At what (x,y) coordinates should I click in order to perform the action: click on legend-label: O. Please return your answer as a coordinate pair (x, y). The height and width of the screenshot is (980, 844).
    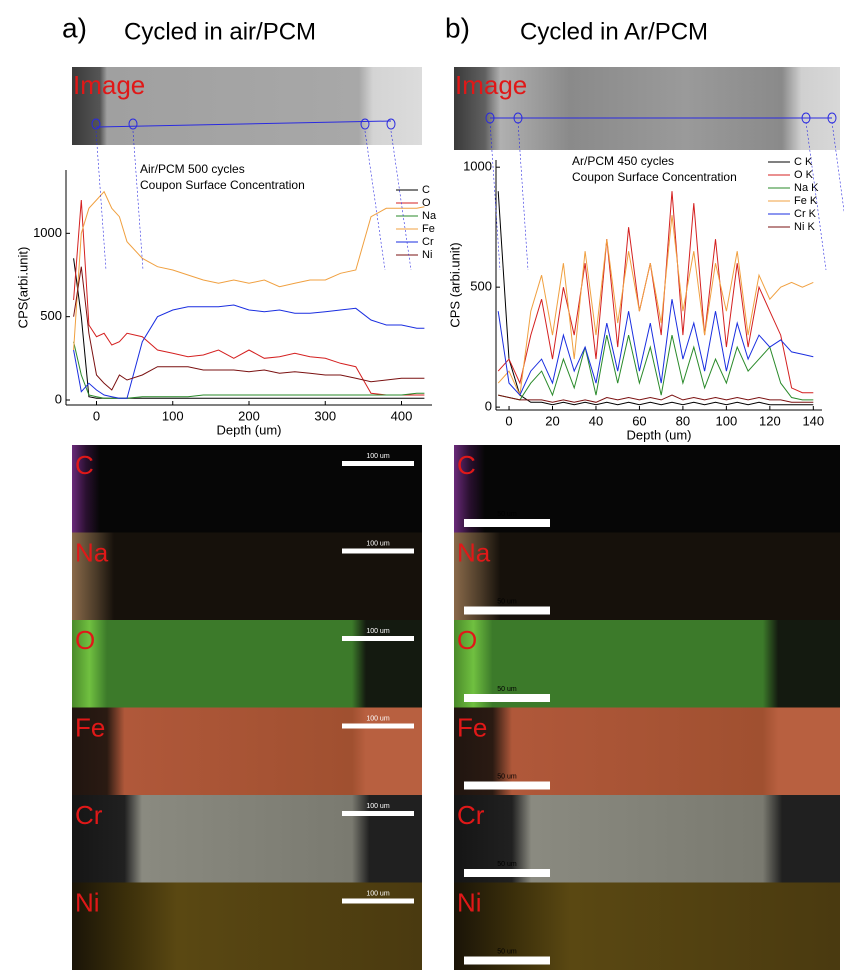
    Looking at the image, I should click on (426, 203).